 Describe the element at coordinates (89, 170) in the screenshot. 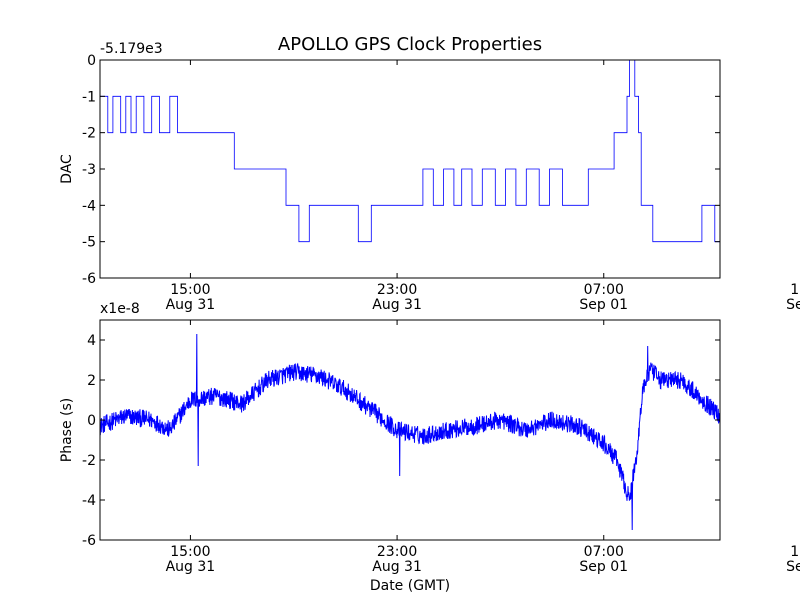

I see `y-tick-label: -3` at that location.